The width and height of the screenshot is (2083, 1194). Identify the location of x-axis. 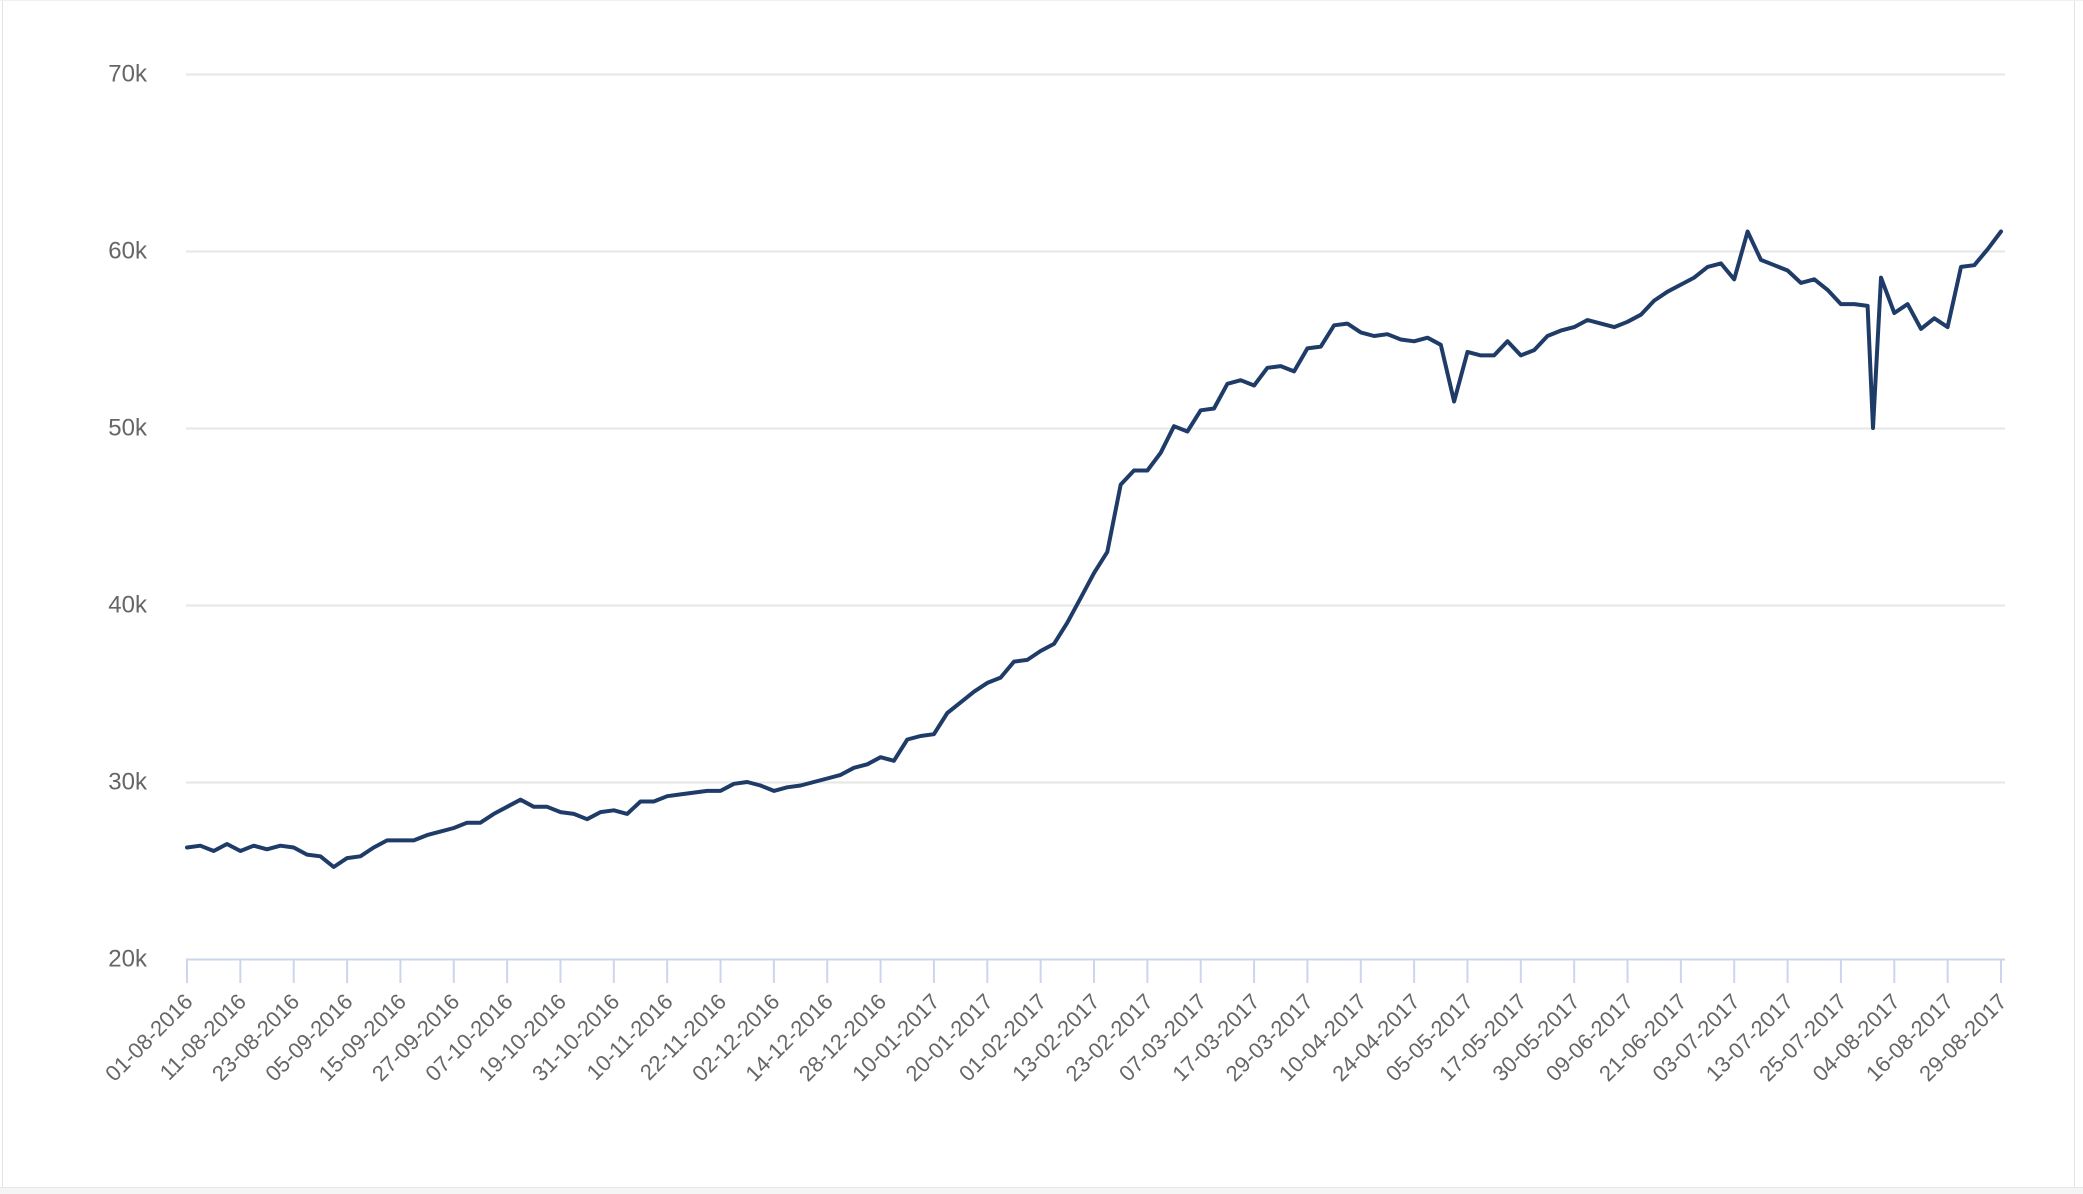
(1095, 970).